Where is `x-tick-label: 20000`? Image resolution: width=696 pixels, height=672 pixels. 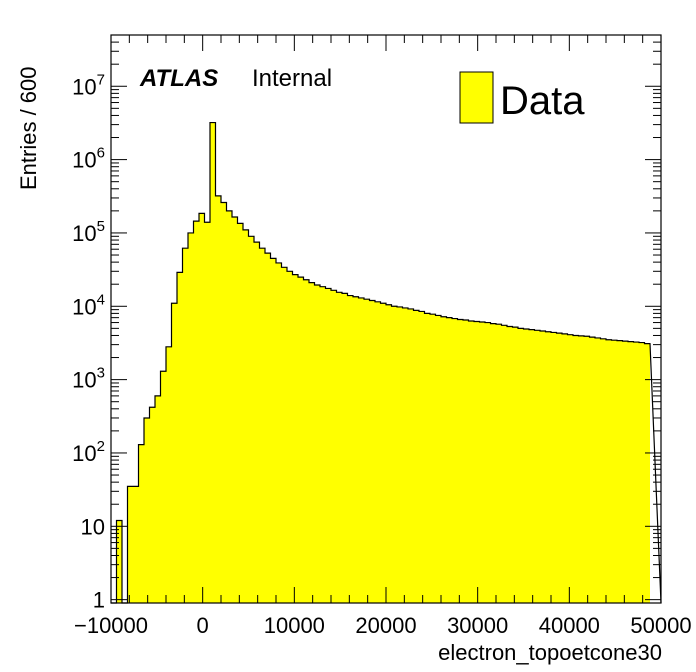
x-tick-label: 20000 is located at coordinates (385, 625).